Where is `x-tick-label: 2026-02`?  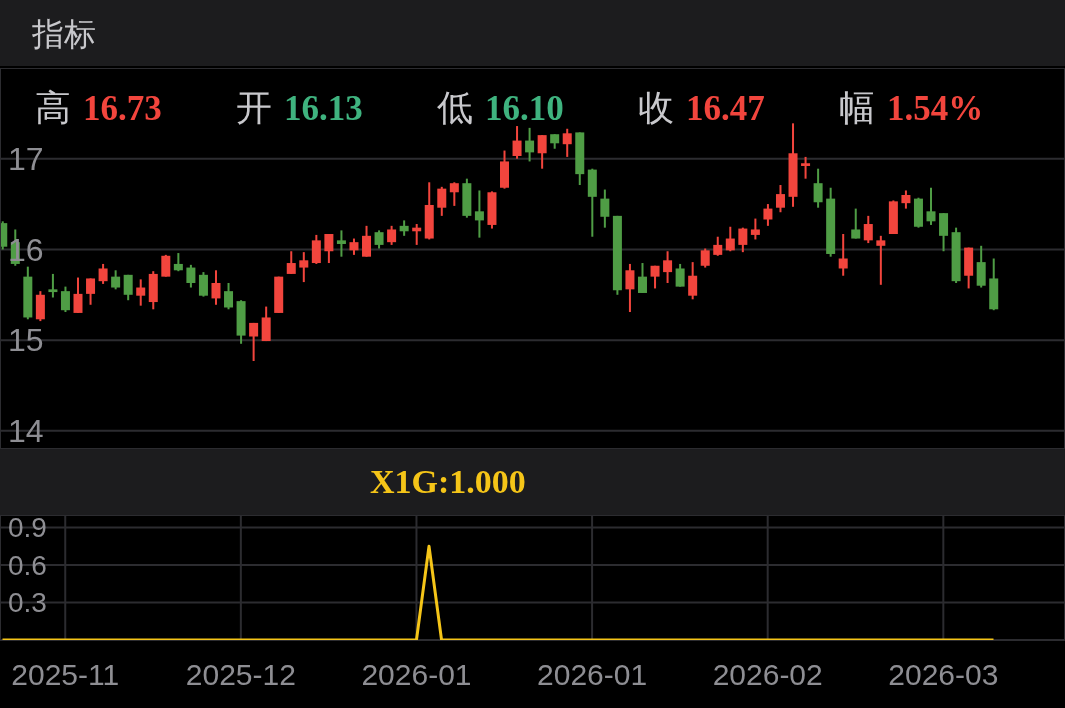 x-tick-label: 2026-02 is located at coordinates (767, 675).